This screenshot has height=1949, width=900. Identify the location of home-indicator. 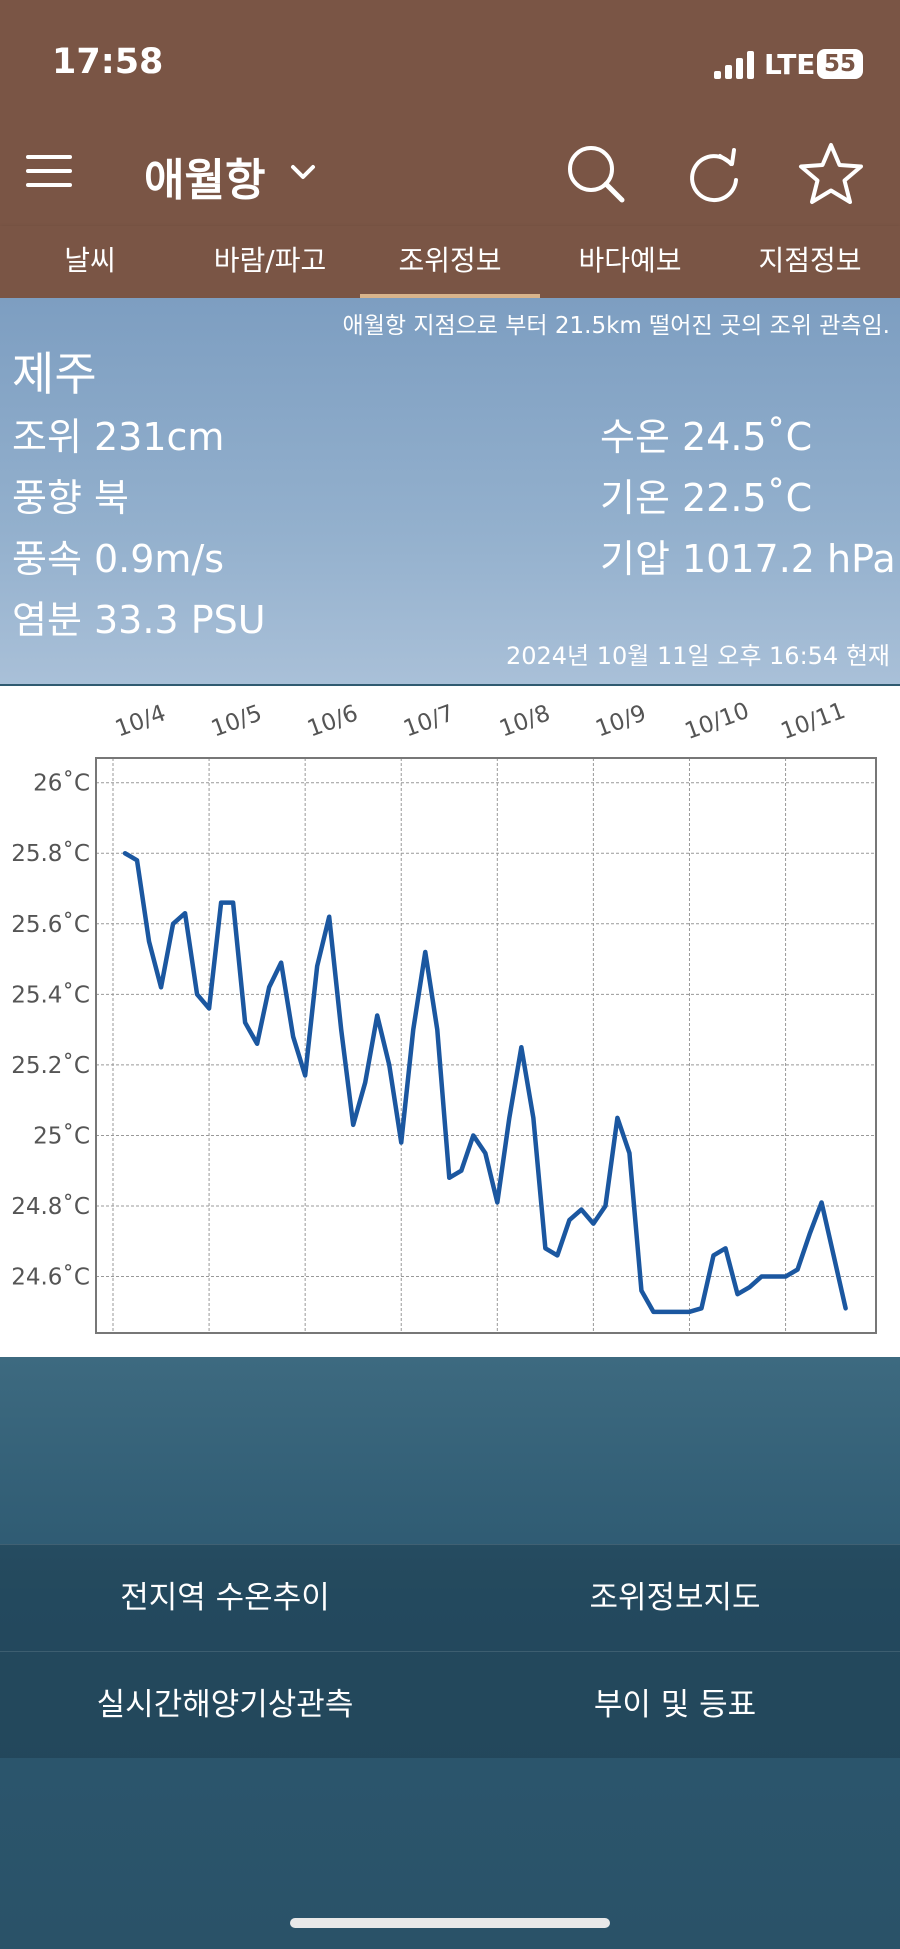
(450, 1923).